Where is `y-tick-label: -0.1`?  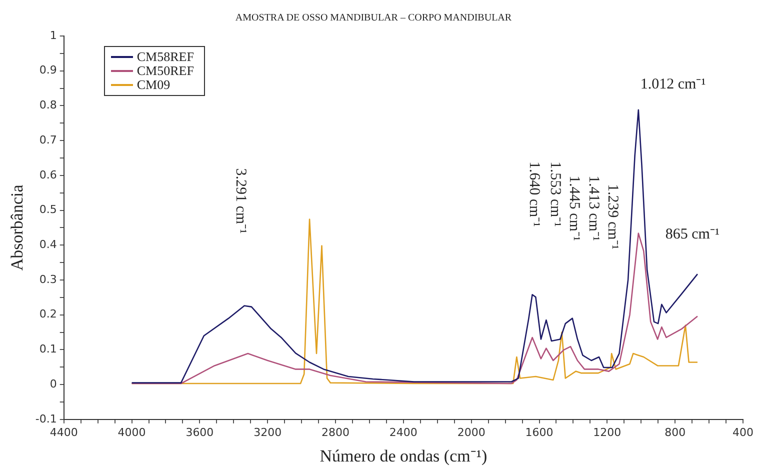 y-tick-label: -0.1 is located at coordinates (46, 419).